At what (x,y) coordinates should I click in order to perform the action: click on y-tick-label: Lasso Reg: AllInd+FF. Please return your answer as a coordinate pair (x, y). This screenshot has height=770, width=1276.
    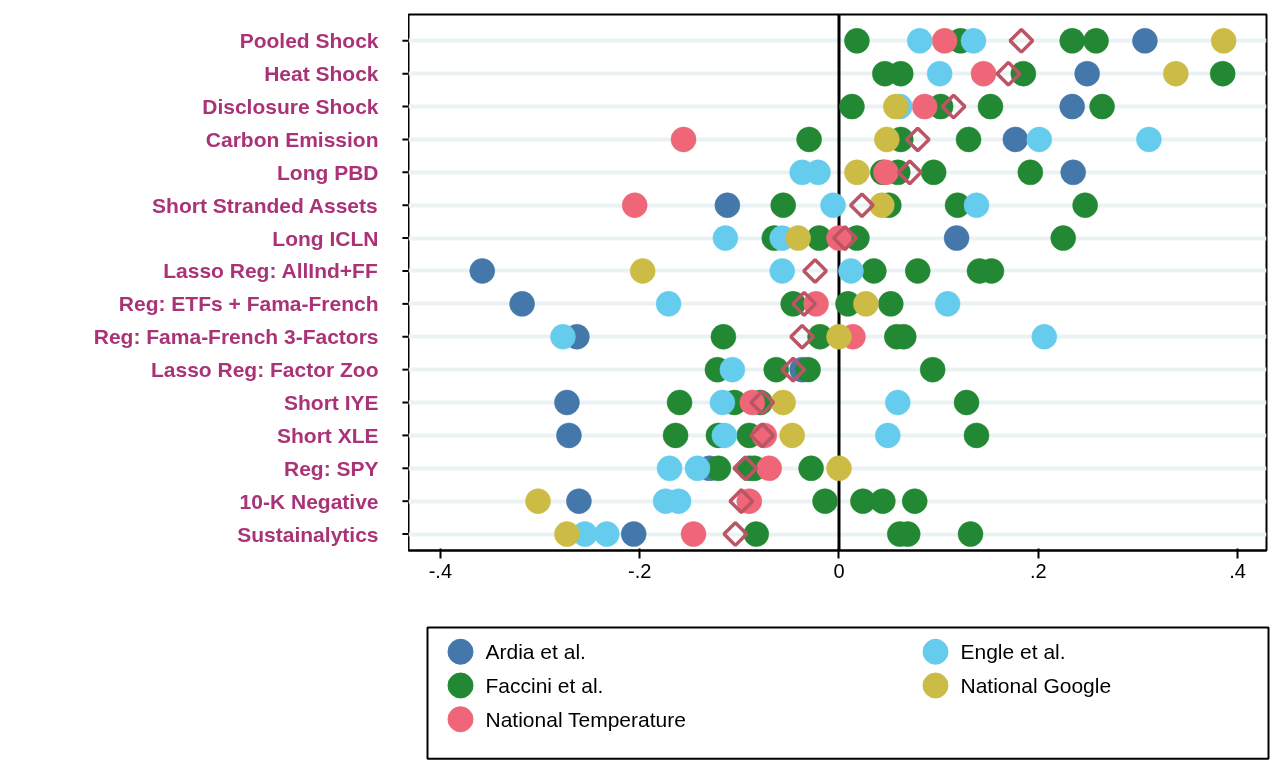
    Looking at the image, I should click on (270, 271).